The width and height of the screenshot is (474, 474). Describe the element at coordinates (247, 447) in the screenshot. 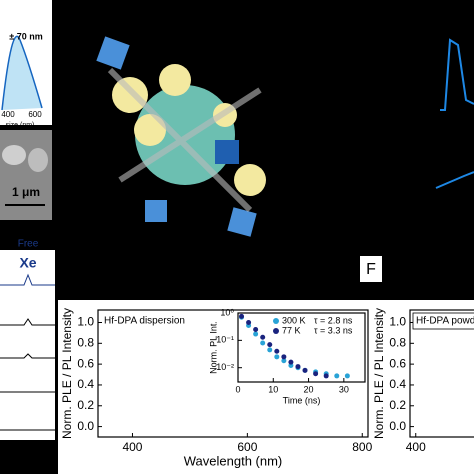

I see `x-tick-label: 600` at that location.